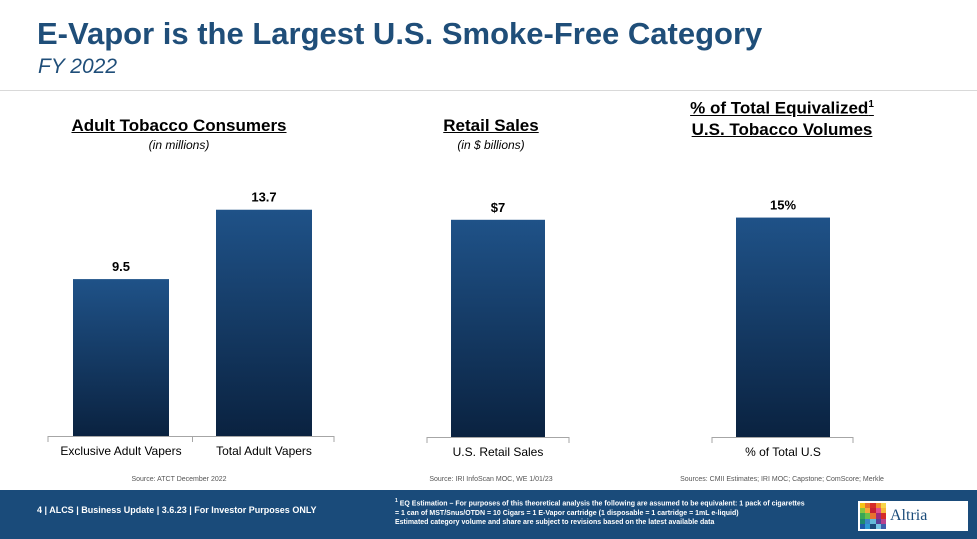 The height and width of the screenshot is (539, 977). I want to click on altria-logo: Altria, so click(913, 516).